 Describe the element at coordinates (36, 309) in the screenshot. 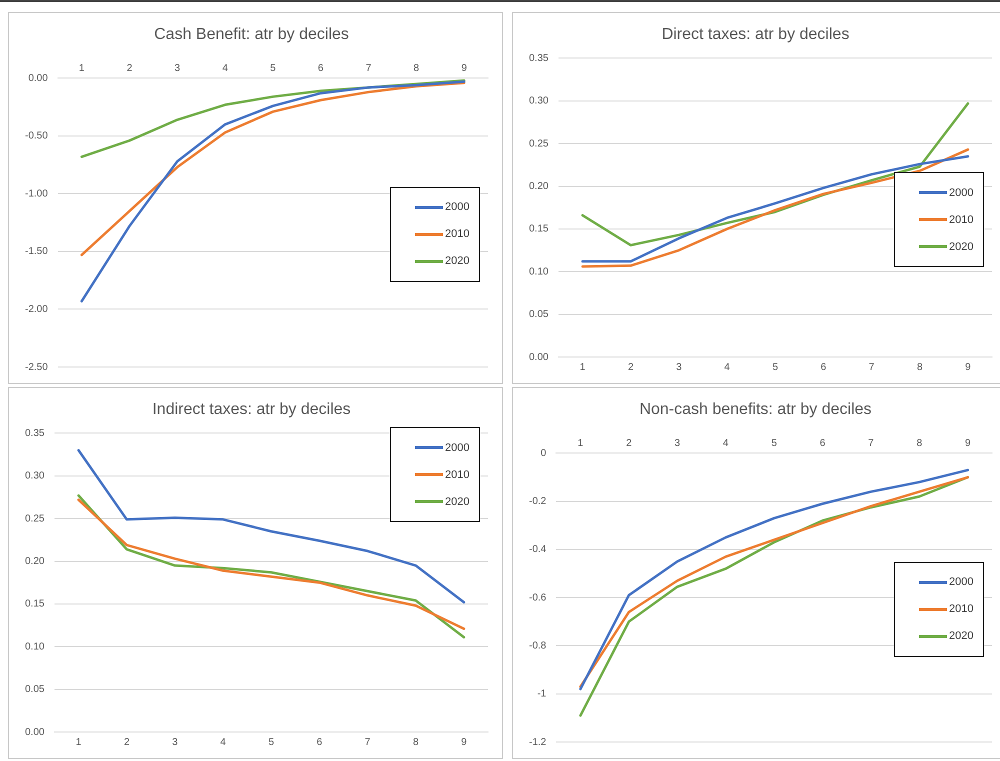

I see `y-tick-label: -2.00` at that location.